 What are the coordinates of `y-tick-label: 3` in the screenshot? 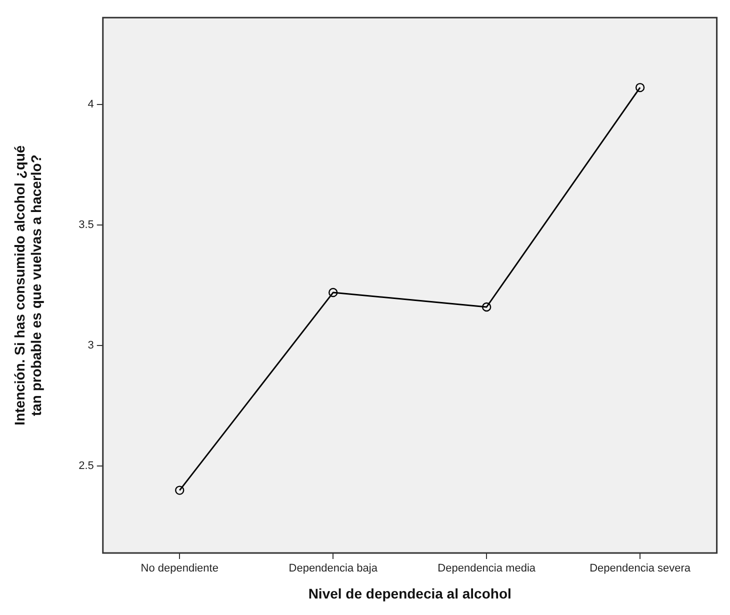 It's located at (91, 346).